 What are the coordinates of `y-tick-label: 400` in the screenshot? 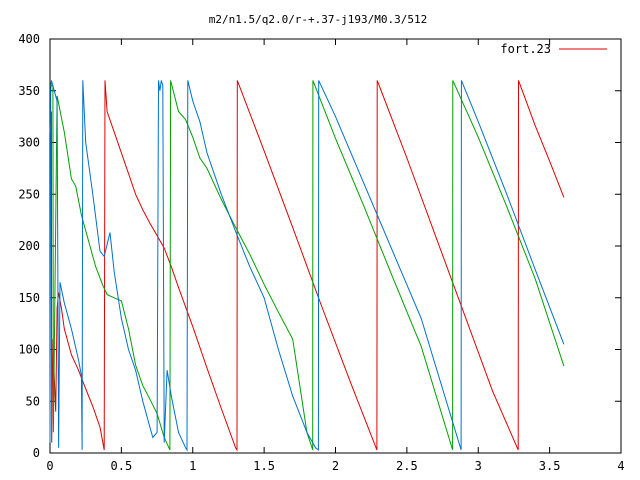 It's located at (29, 39).